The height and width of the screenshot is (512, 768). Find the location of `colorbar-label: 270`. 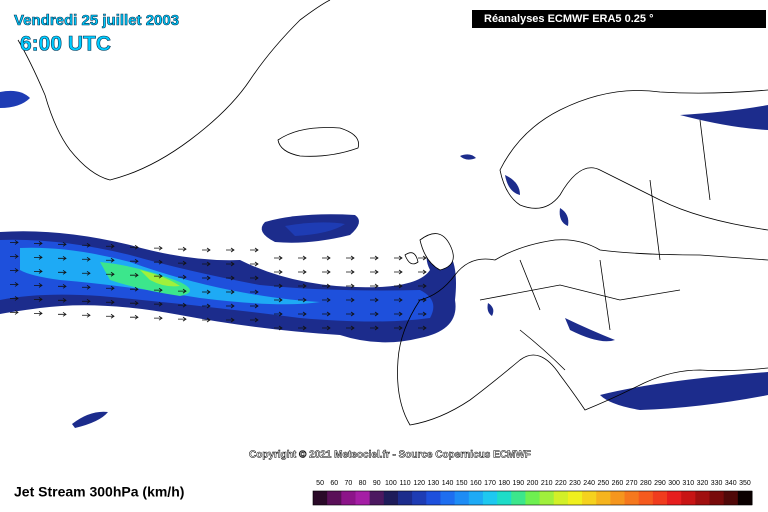

colorbar-label: 270 is located at coordinates (632, 483).